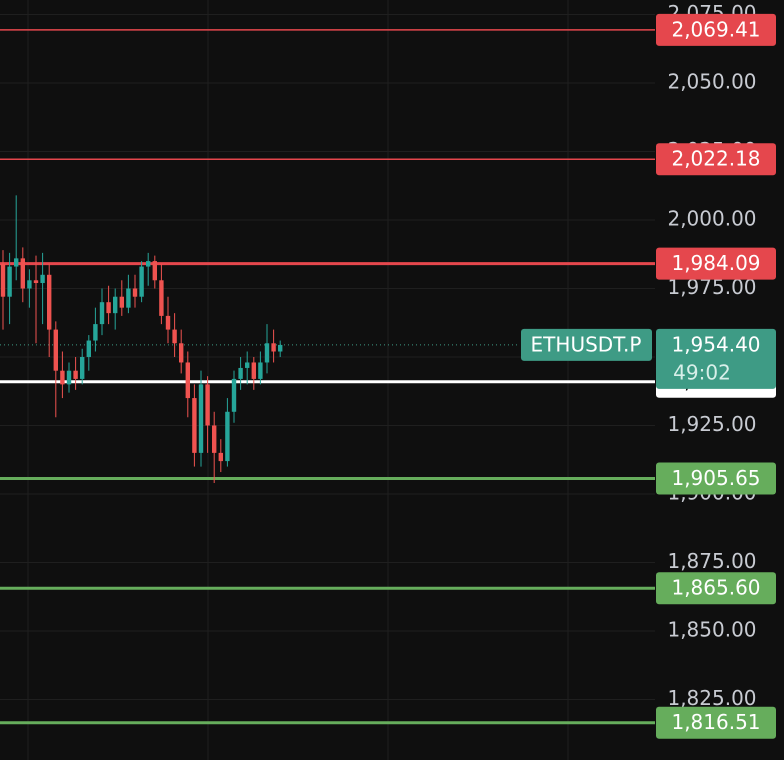  I want to click on level-label: 1,865.60, so click(715, 588).